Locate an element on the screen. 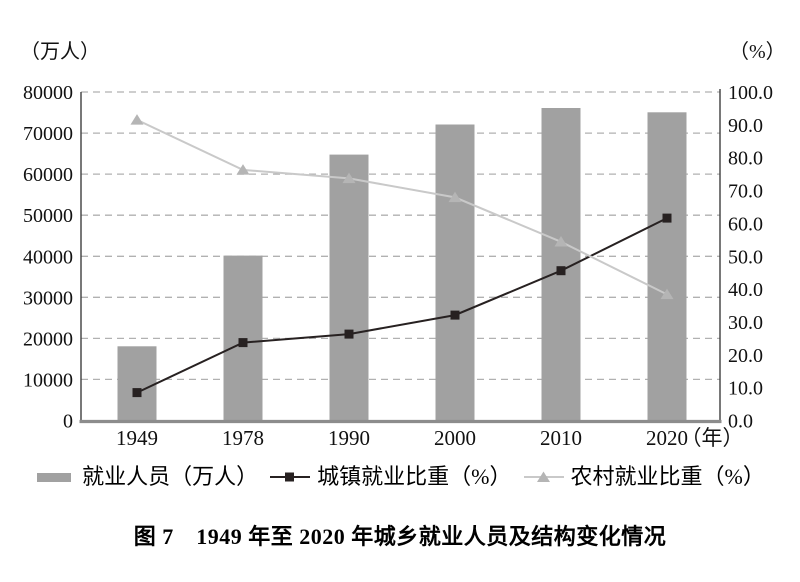 This screenshot has width=800, height=582. bar-2000 is located at coordinates (455, 272).